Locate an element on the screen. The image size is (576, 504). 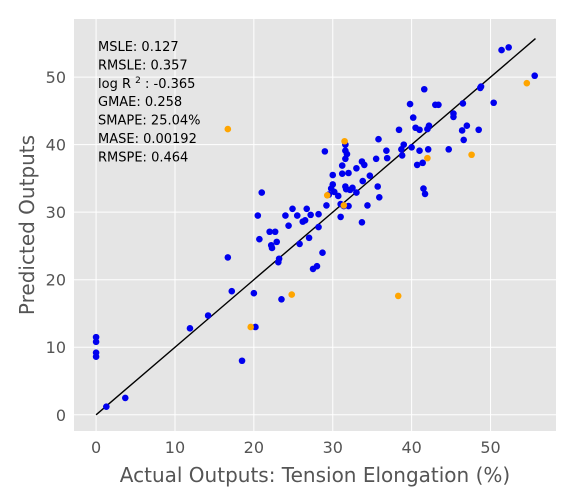
metric-line: RMSPE: 0.464 is located at coordinates (143, 157).